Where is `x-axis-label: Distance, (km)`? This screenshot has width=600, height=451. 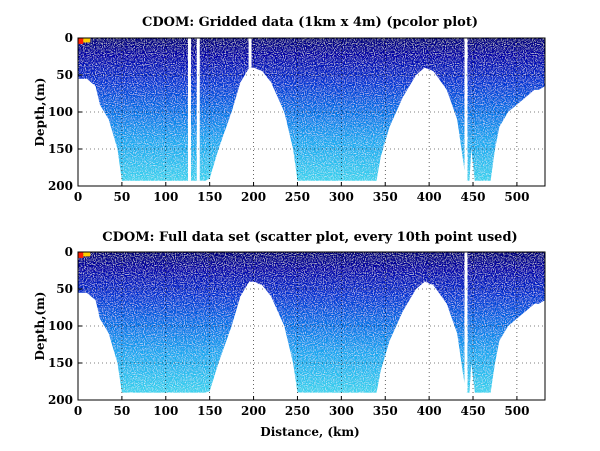
x-axis-label: Distance, (km) is located at coordinates (309, 432).